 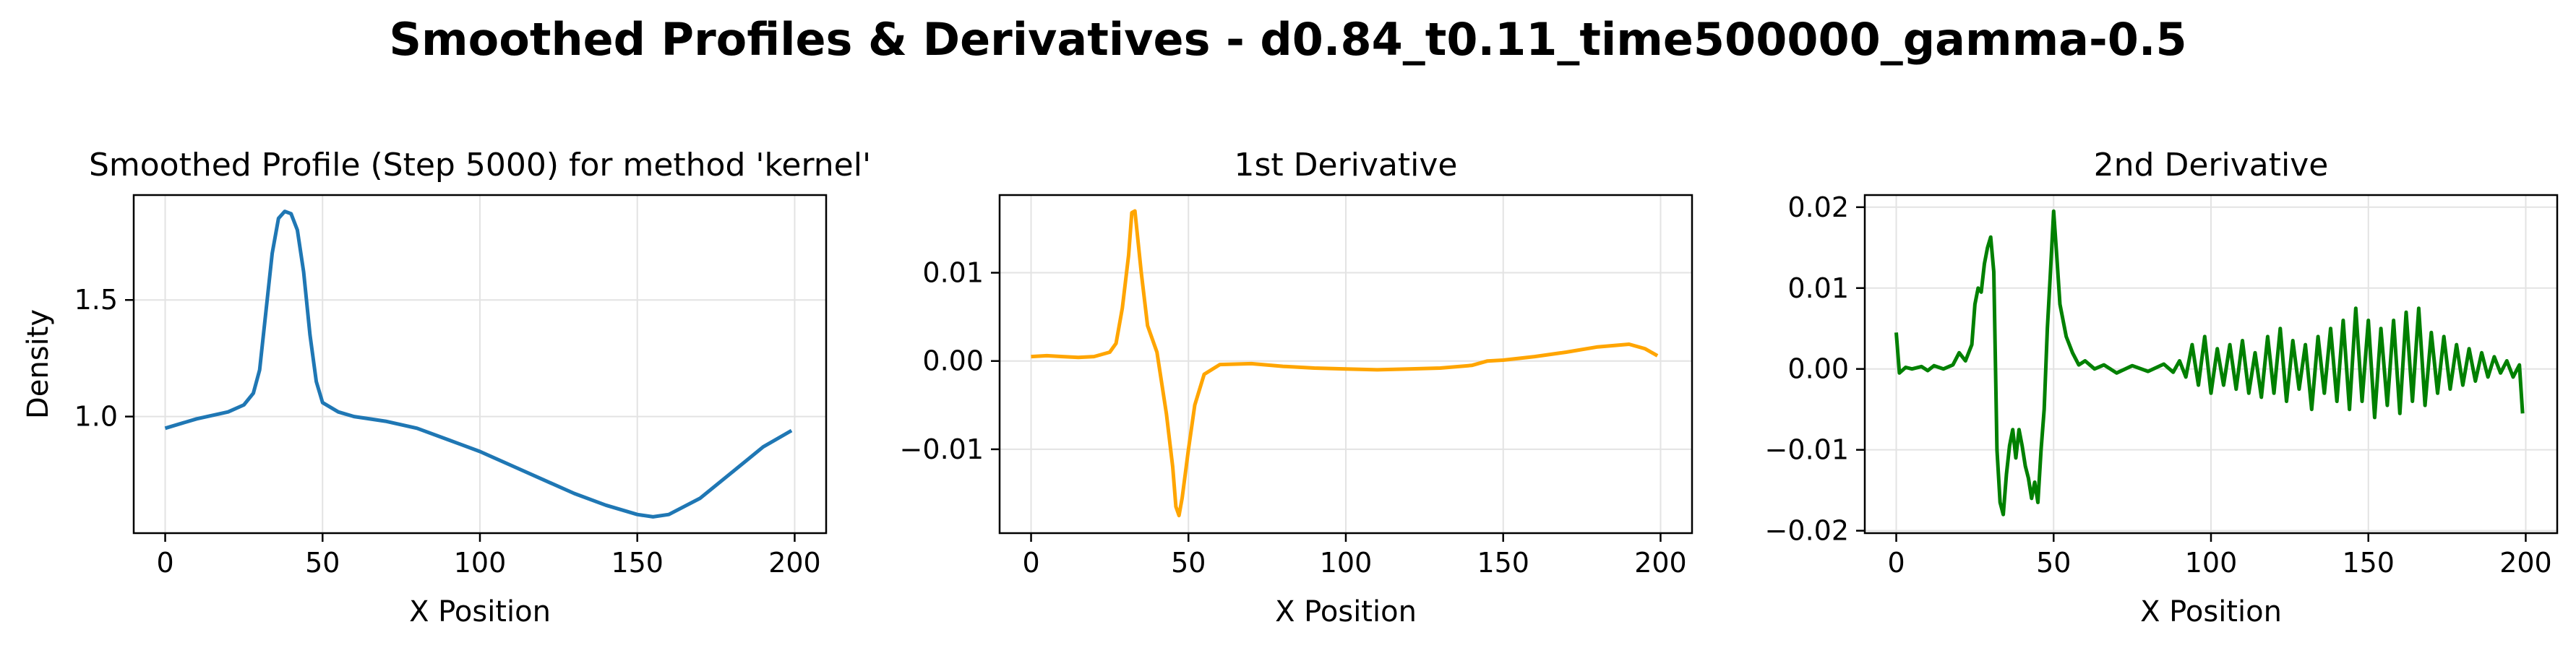 What do you see at coordinates (39, 364) in the screenshot?
I see `y-axis-label: Density` at bounding box center [39, 364].